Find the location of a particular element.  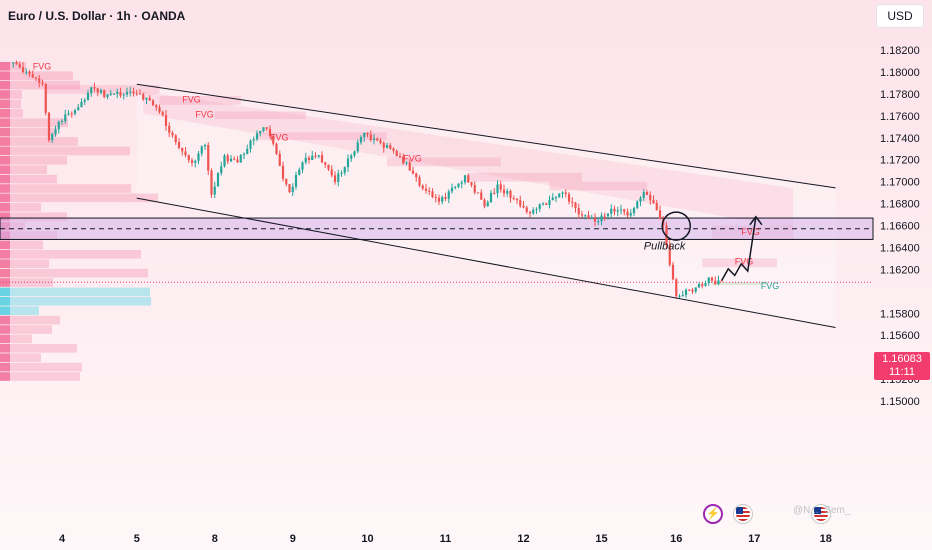

projection-arrowhead is located at coordinates (756, 220).